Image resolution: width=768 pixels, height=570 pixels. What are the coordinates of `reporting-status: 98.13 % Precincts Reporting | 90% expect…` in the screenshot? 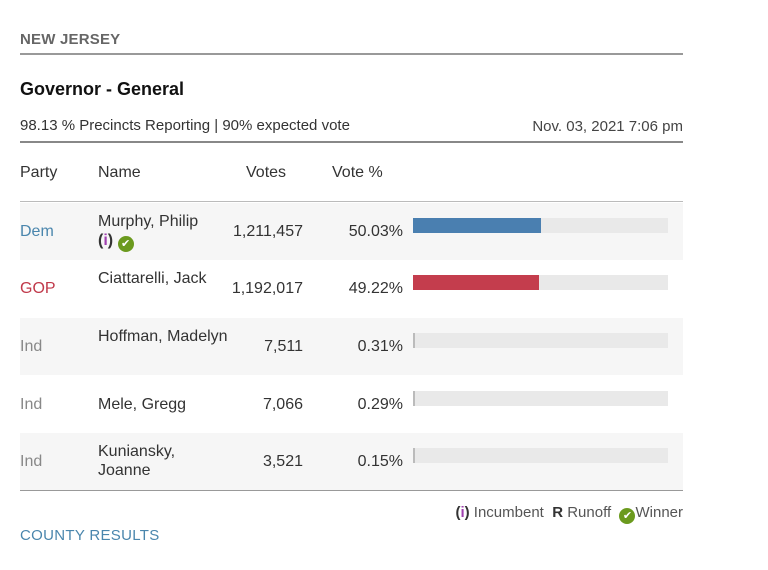 It's located at (185, 125).